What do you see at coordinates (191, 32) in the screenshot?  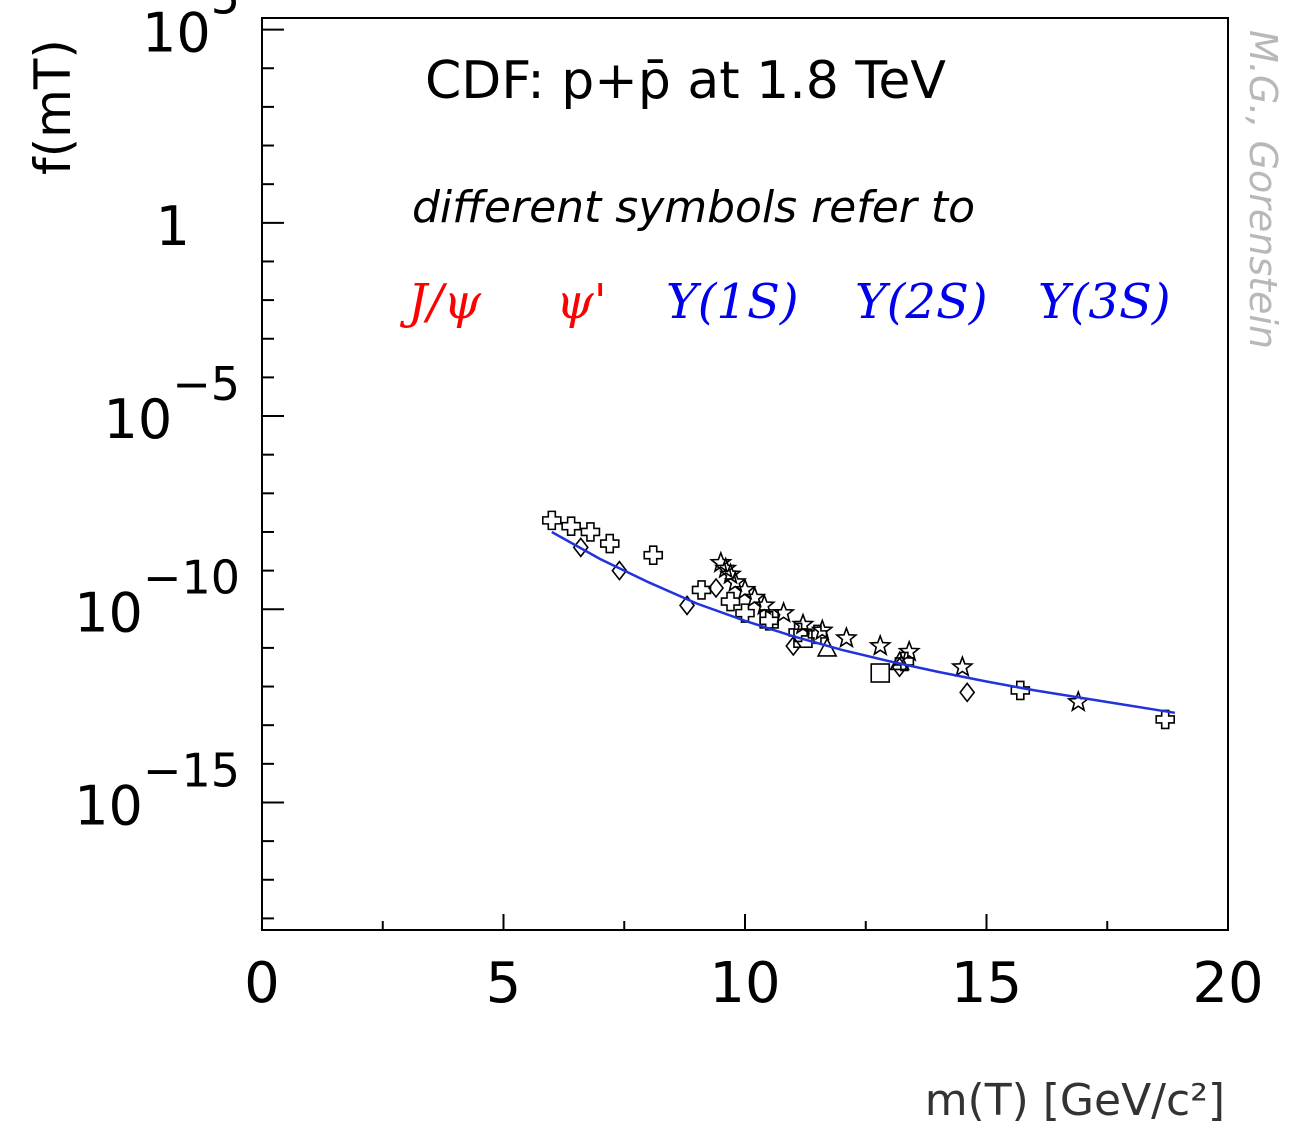 I see `y-tick-label: 105` at bounding box center [191, 32].